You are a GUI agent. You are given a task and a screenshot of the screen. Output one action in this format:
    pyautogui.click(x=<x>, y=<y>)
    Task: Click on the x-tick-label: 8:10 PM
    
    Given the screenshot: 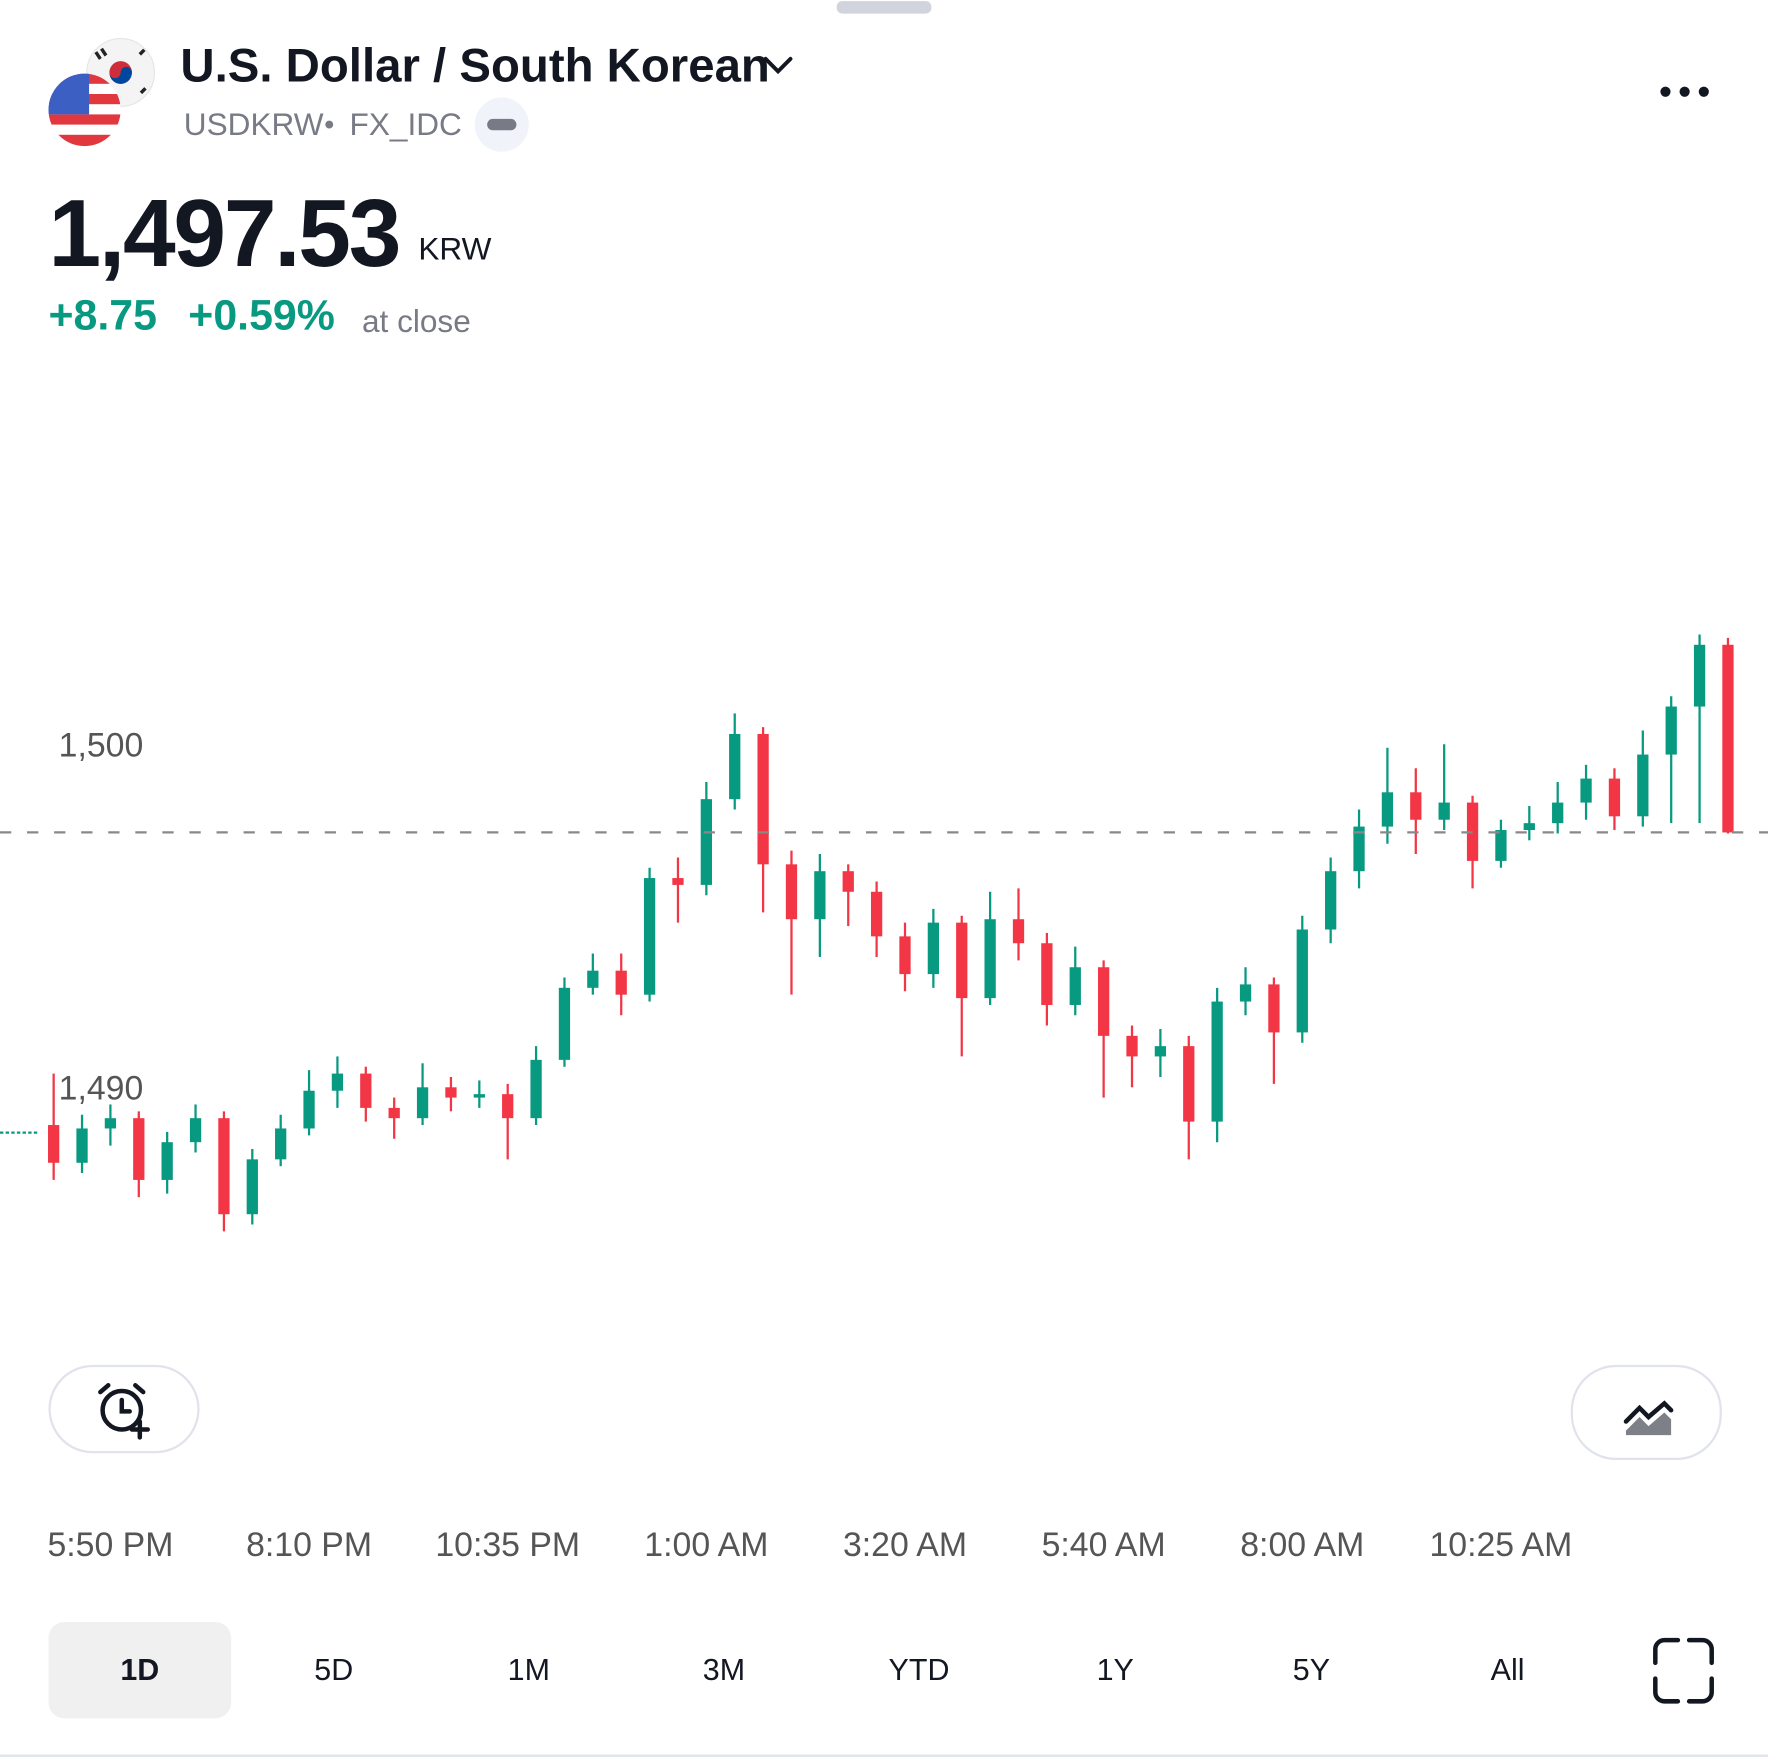 What is the action you would take?
    pyautogui.click(x=309, y=1545)
    